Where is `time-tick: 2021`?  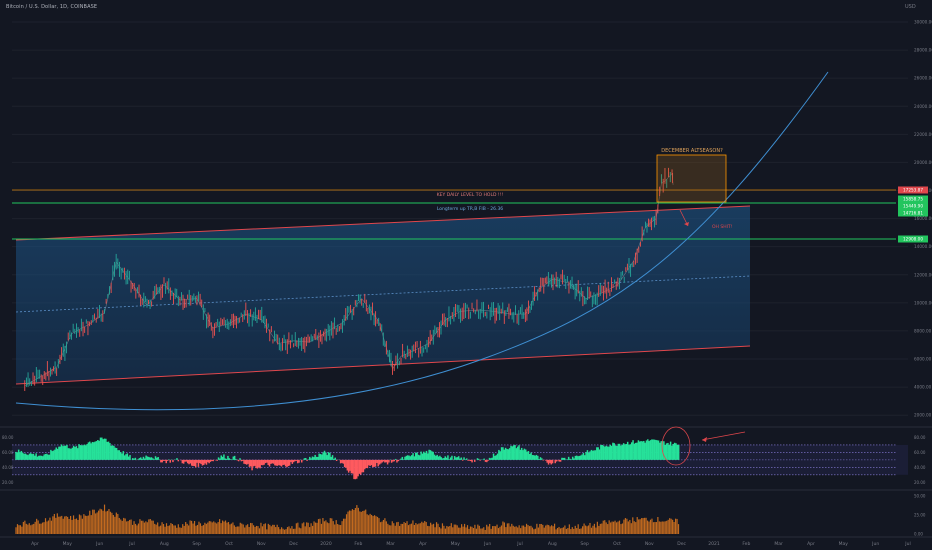 time-tick: 2021 is located at coordinates (714, 544).